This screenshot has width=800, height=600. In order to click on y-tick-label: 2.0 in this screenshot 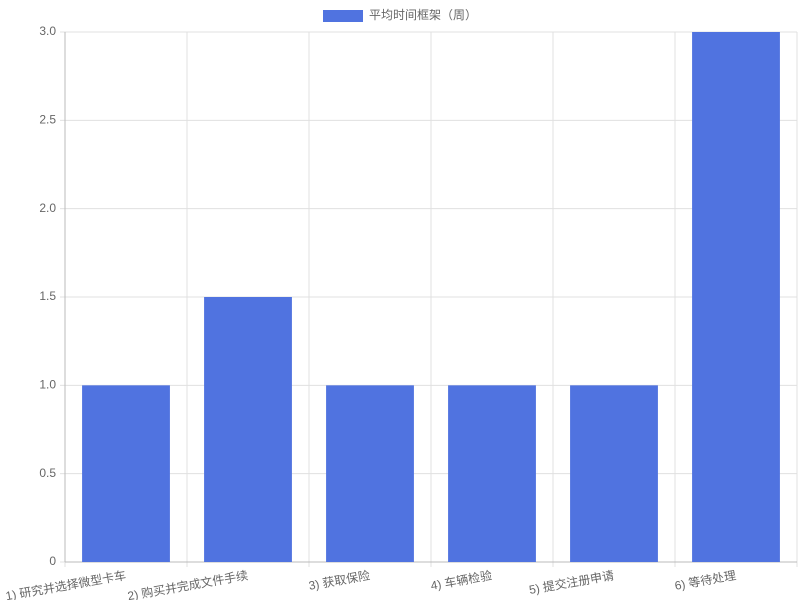, I will do `click(47, 208)`.